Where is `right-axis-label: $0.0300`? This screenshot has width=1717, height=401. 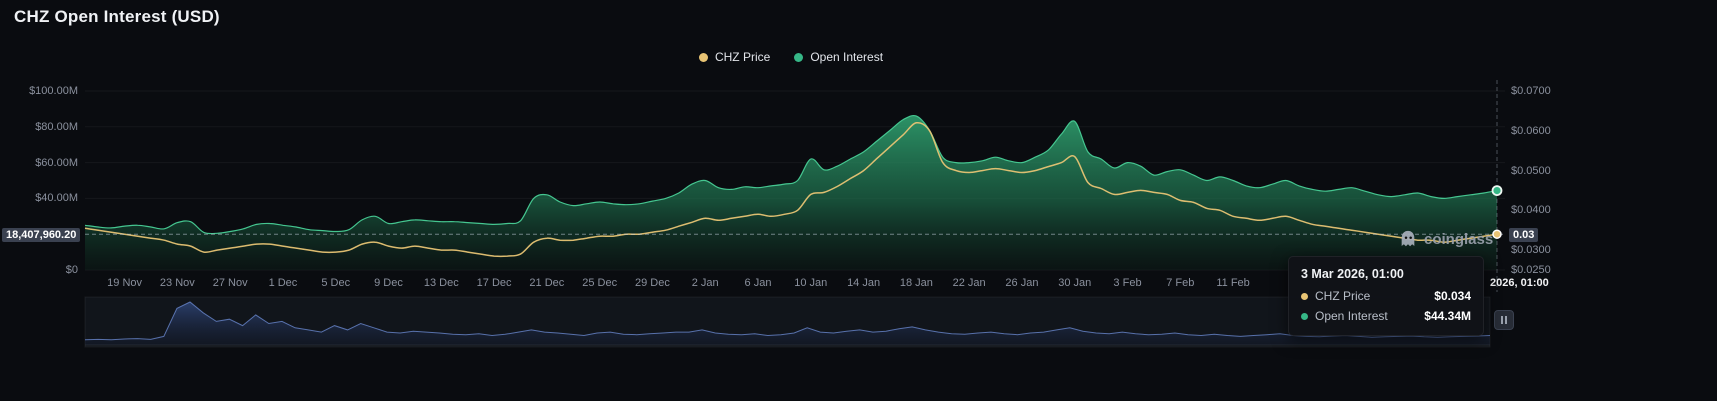
right-axis-label: $0.0300 is located at coordinates (1531, 250).